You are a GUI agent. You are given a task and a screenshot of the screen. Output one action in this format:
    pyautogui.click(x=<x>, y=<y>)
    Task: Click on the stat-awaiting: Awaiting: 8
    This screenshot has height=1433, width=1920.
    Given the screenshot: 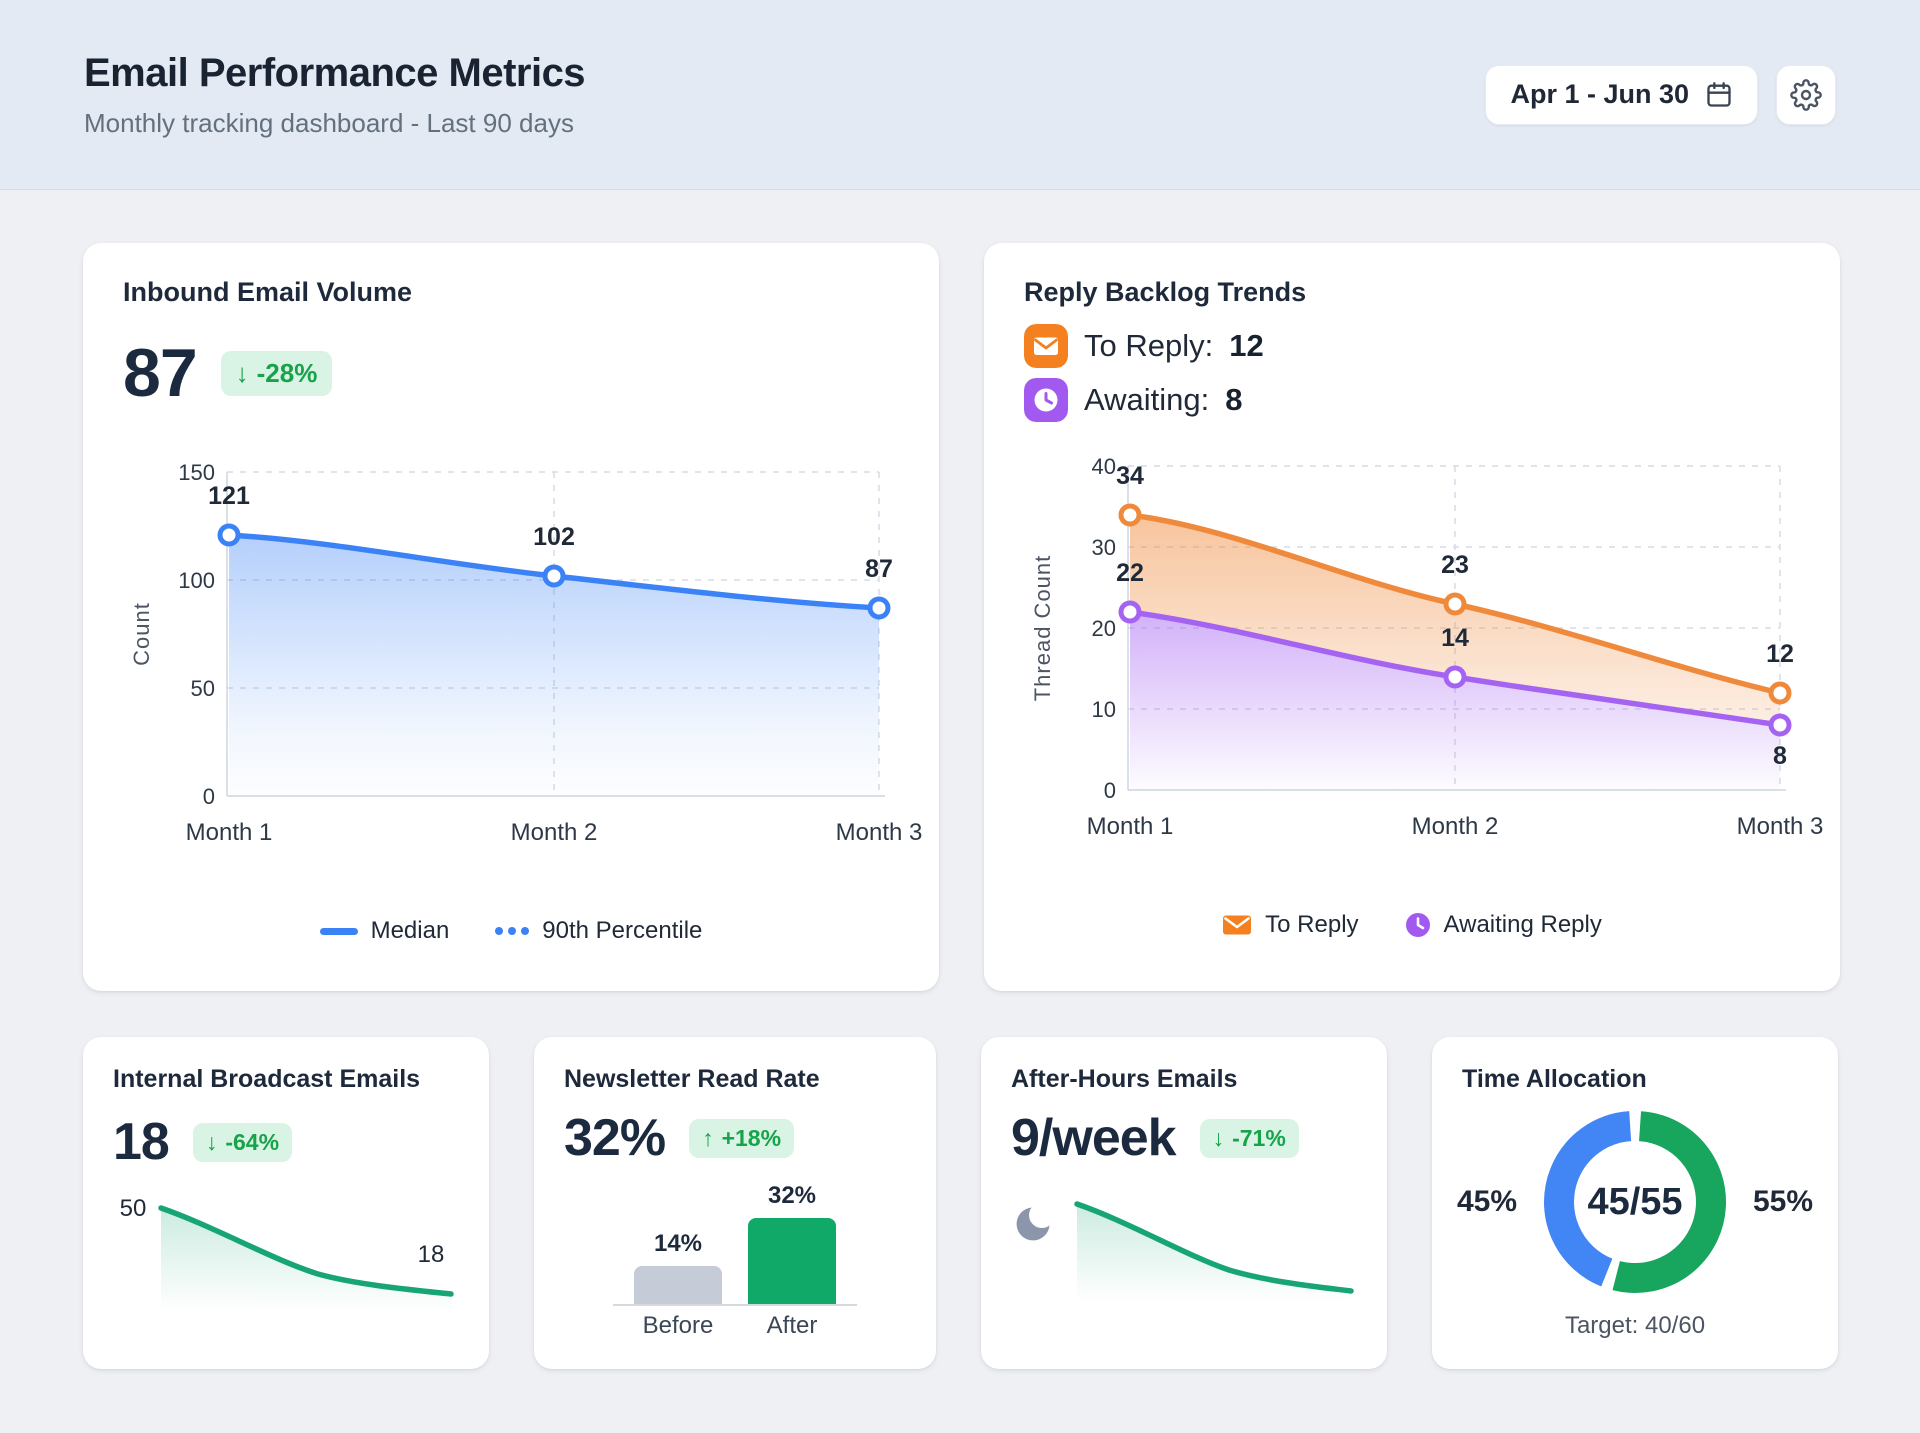 What is the action you would take?
    pyautogui.click(x=1412, y=400)
    